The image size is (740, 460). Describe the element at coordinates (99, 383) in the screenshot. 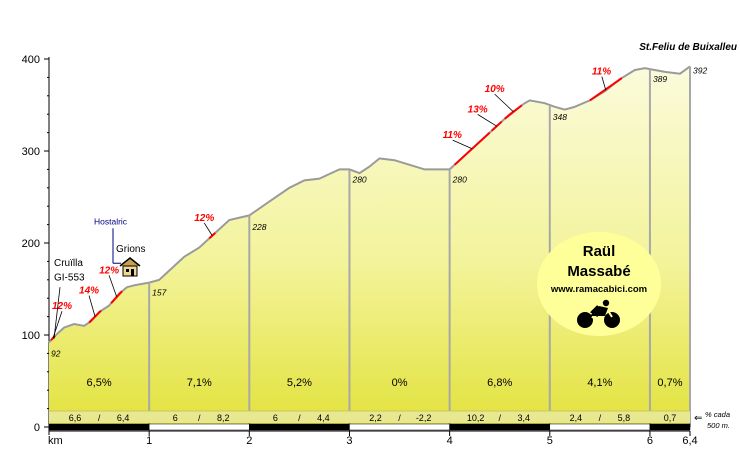

I see `segment-avg-gradient: 6,5%` at that location.